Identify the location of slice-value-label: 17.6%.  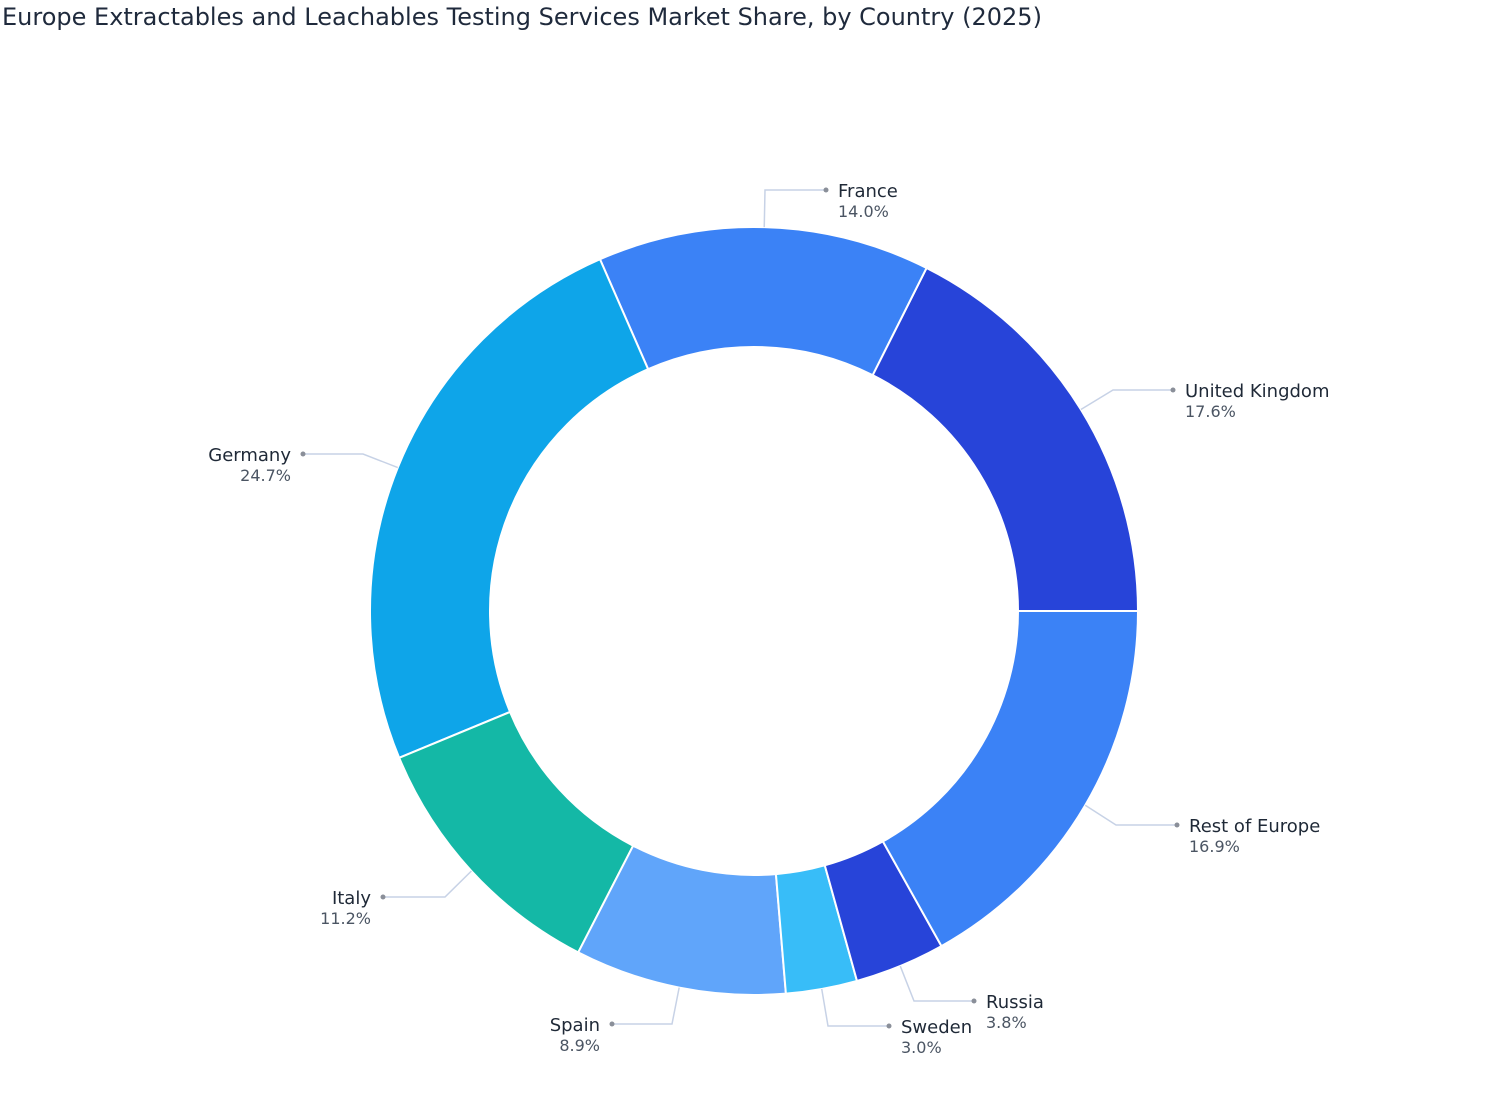
(1210, 411).